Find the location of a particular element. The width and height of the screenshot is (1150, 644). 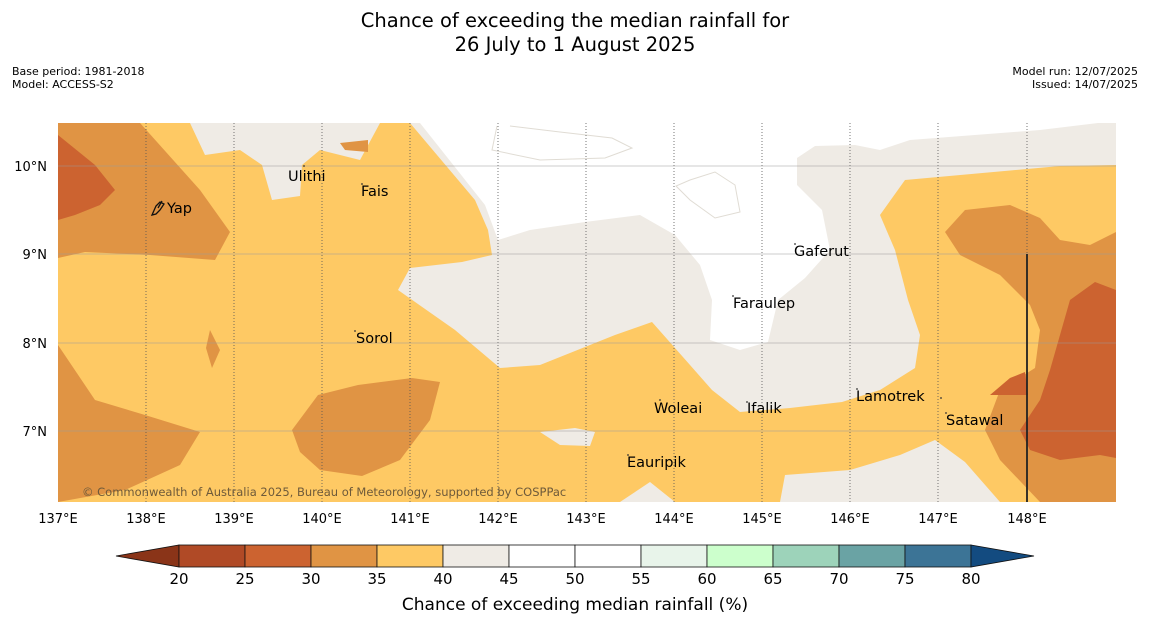

lon-tick: 141°E is located at coordinates (410, 519).